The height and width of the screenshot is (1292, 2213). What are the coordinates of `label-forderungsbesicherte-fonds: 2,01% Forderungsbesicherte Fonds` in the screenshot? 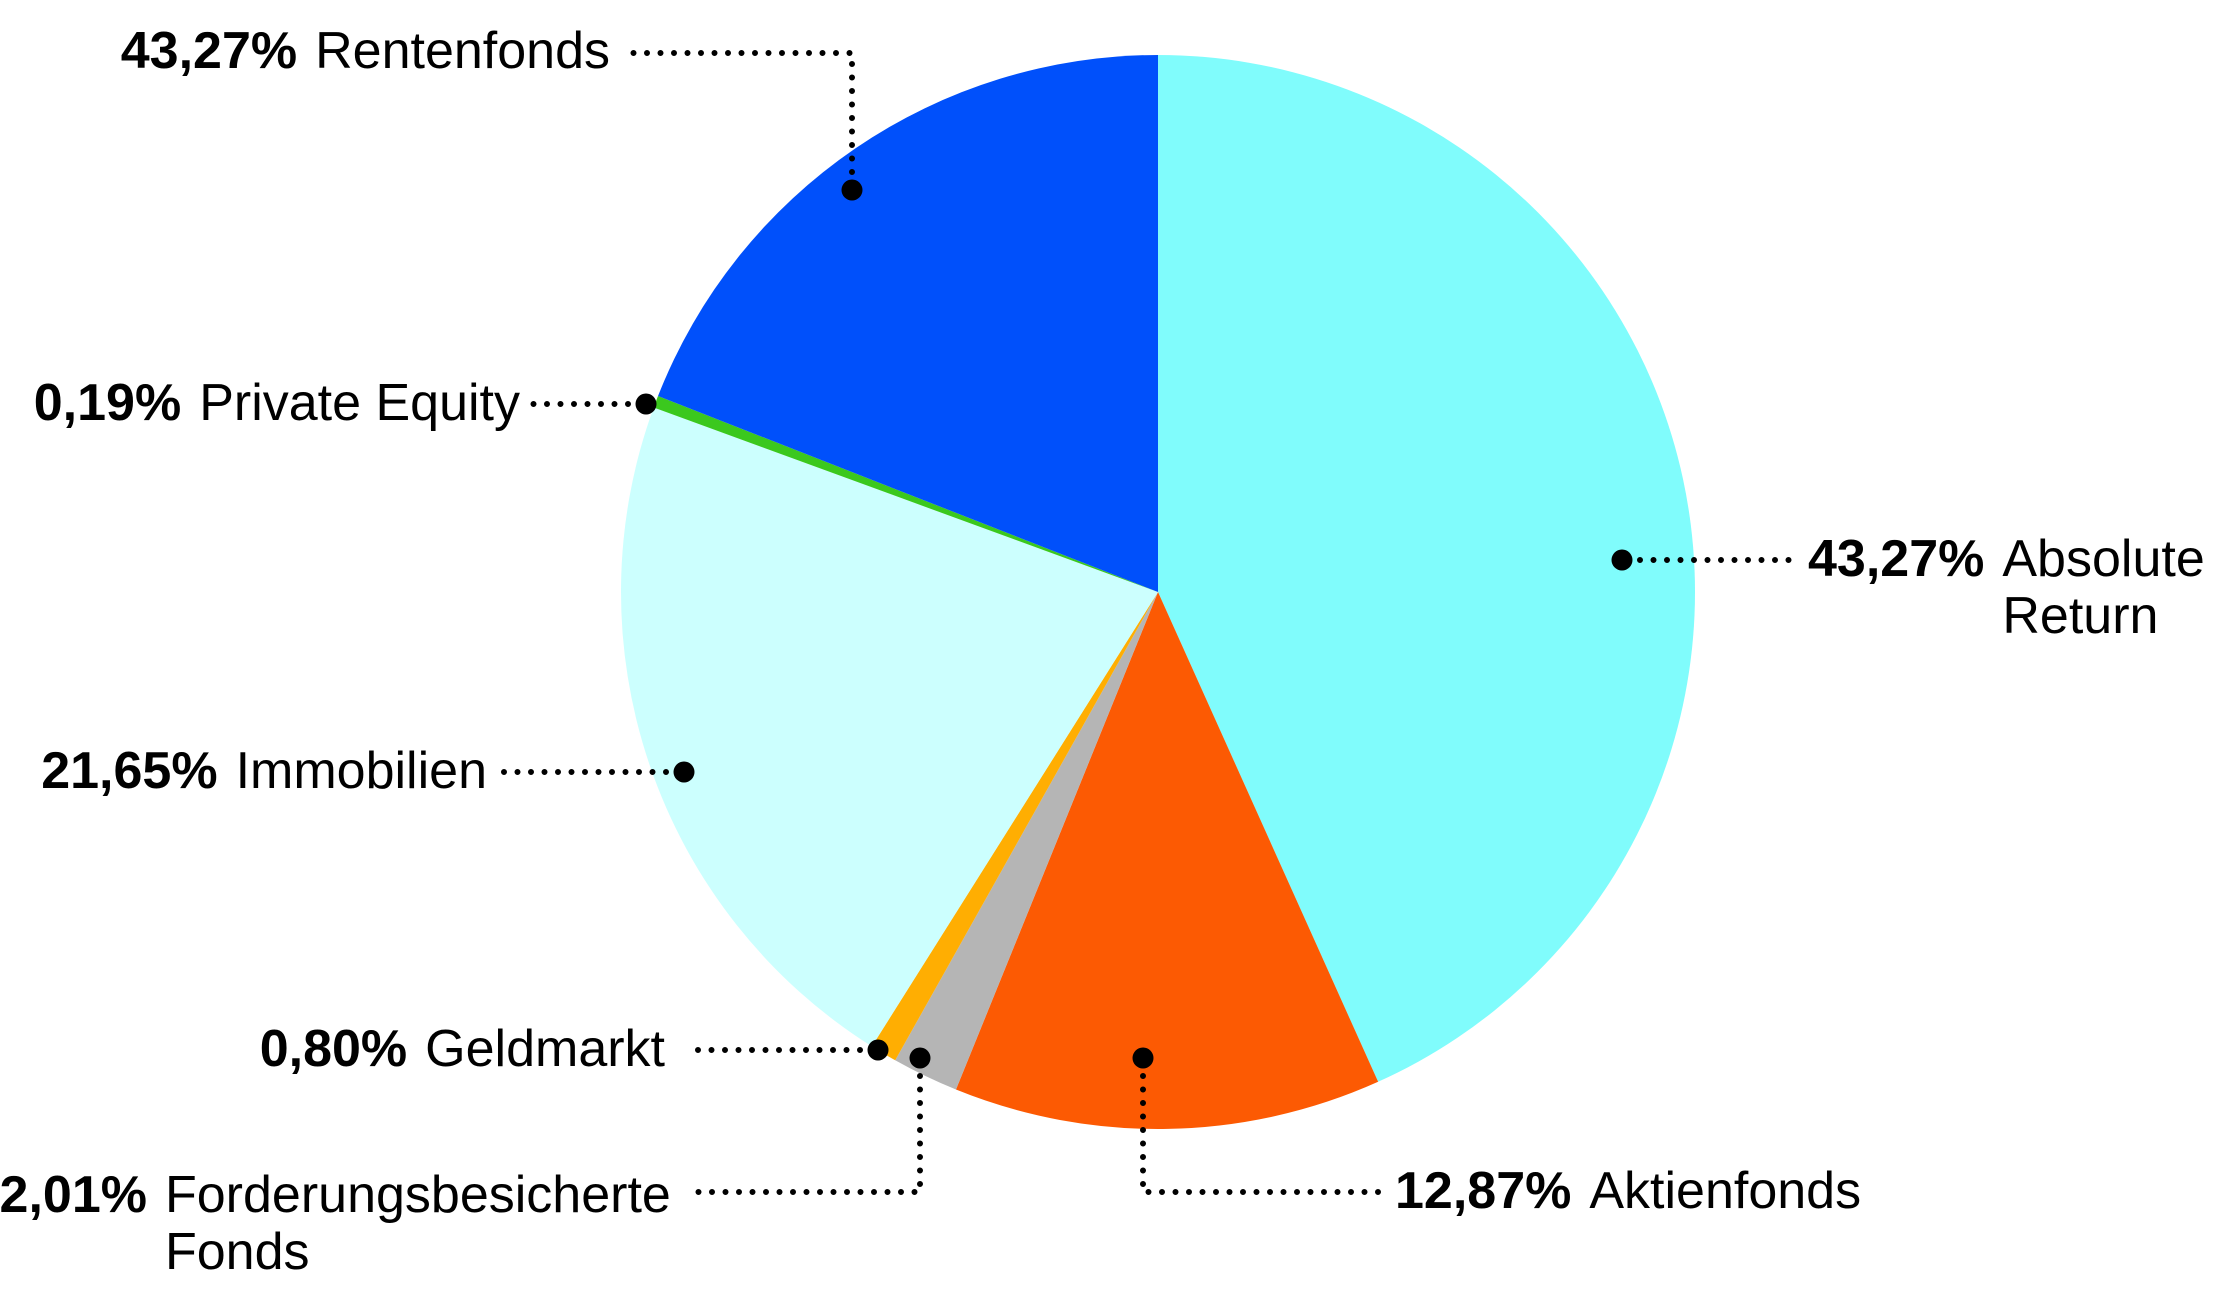 It's located at (340, 1224).